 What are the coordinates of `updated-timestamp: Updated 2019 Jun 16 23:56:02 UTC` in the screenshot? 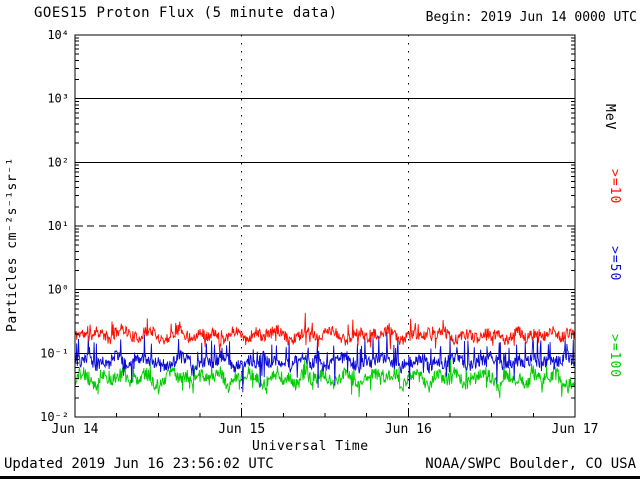 It's located at (139, 464).